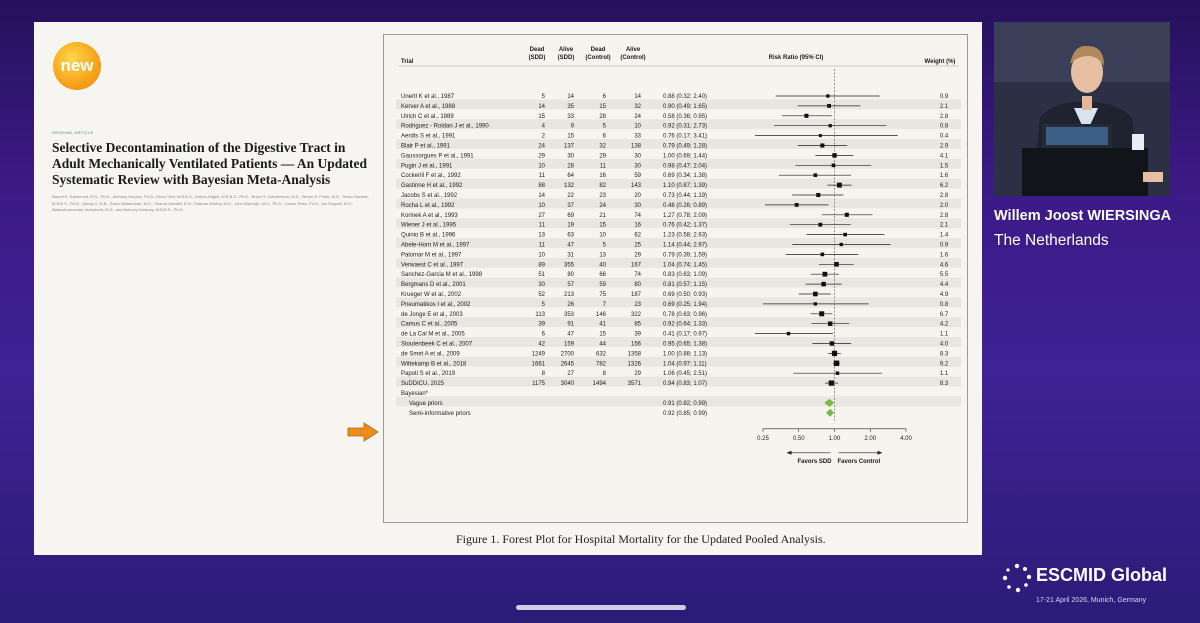 The width and height of the screenshot is (1200, 623). I want to click on dead-sdd-cell: 15, so click(541, 117).